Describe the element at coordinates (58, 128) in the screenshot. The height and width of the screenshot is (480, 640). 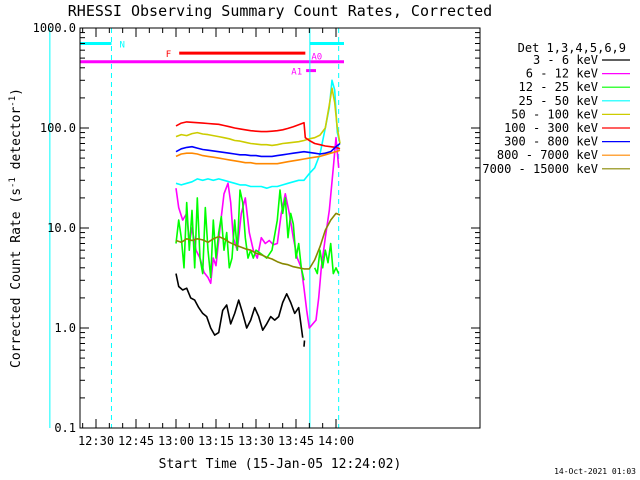
I see `y-tick-label: 100.0` at that location.